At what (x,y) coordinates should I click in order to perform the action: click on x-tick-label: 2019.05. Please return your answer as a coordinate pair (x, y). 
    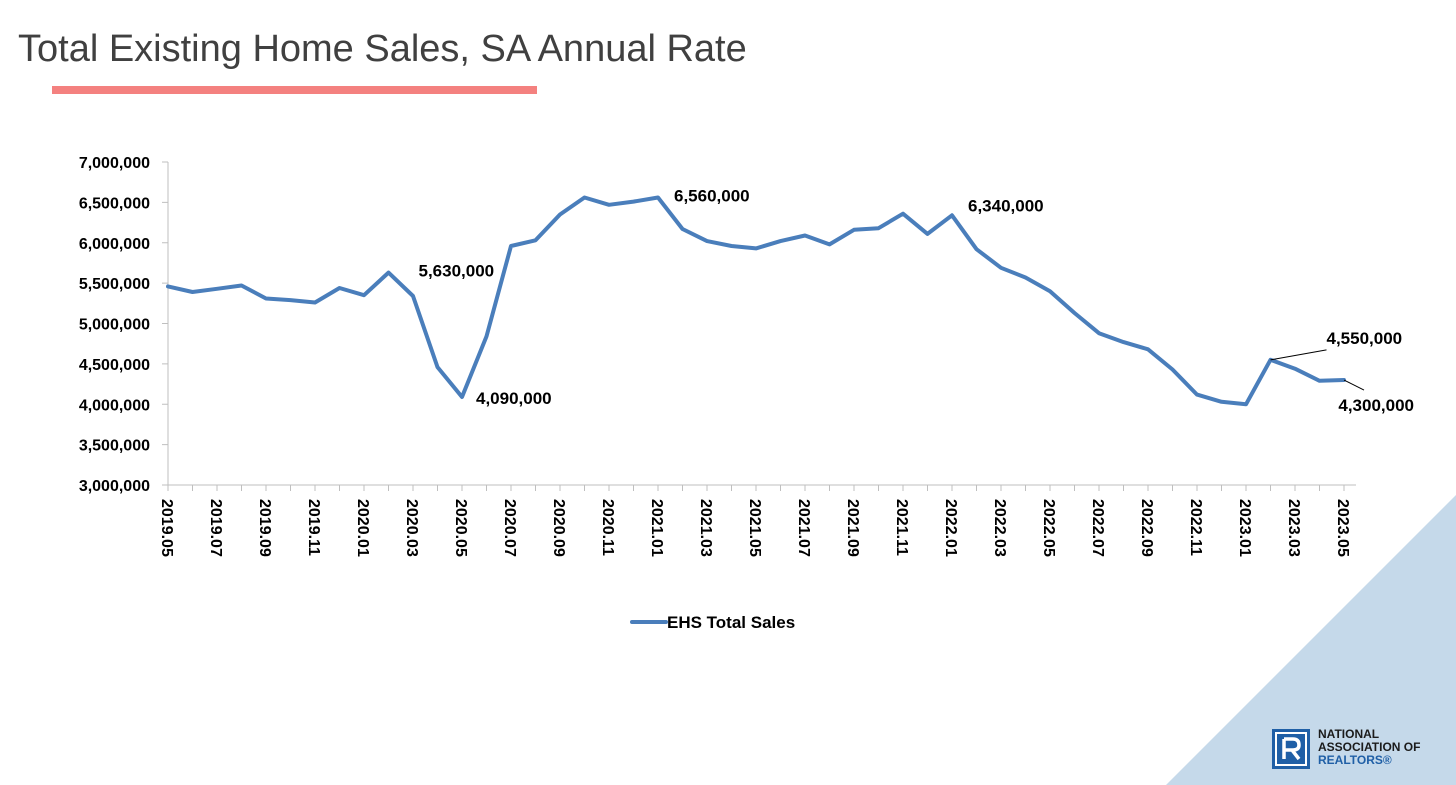
    Looking at the image, I should click on (166, 528).